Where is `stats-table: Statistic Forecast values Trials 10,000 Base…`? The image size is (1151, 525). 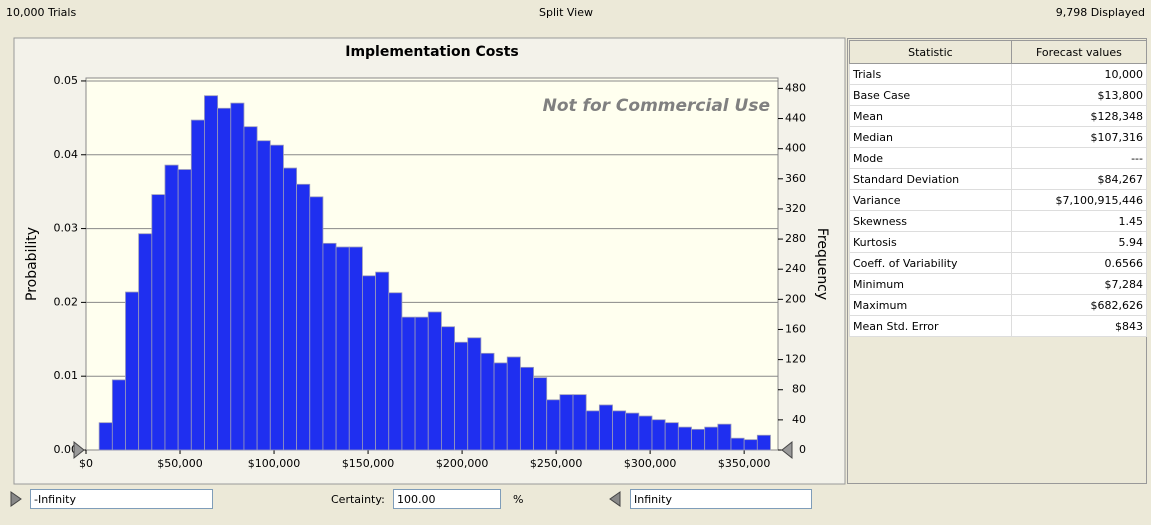
stats-table: Statistic Forecast values Trials 10,000 Base… is located at coordinates (998, 188).